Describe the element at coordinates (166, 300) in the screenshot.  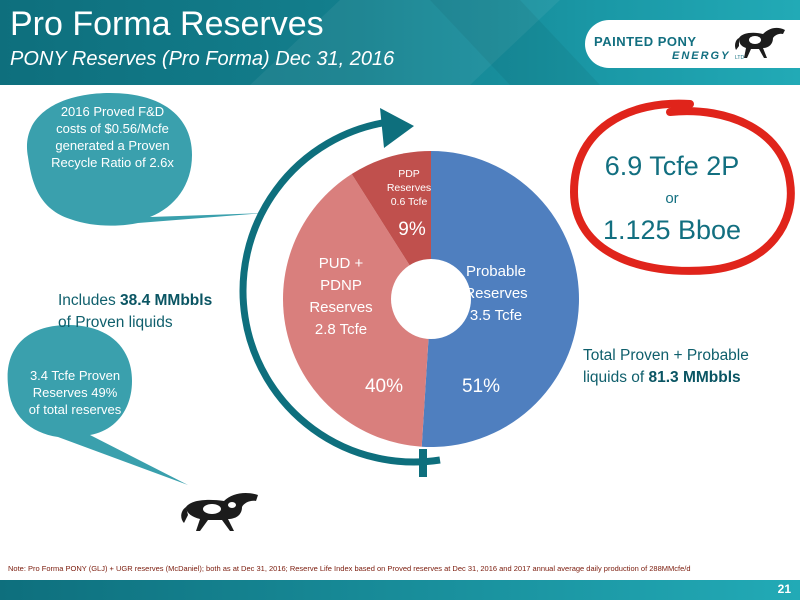
I see `proven-liquids-value: 38.4 MMbbls` at that location.